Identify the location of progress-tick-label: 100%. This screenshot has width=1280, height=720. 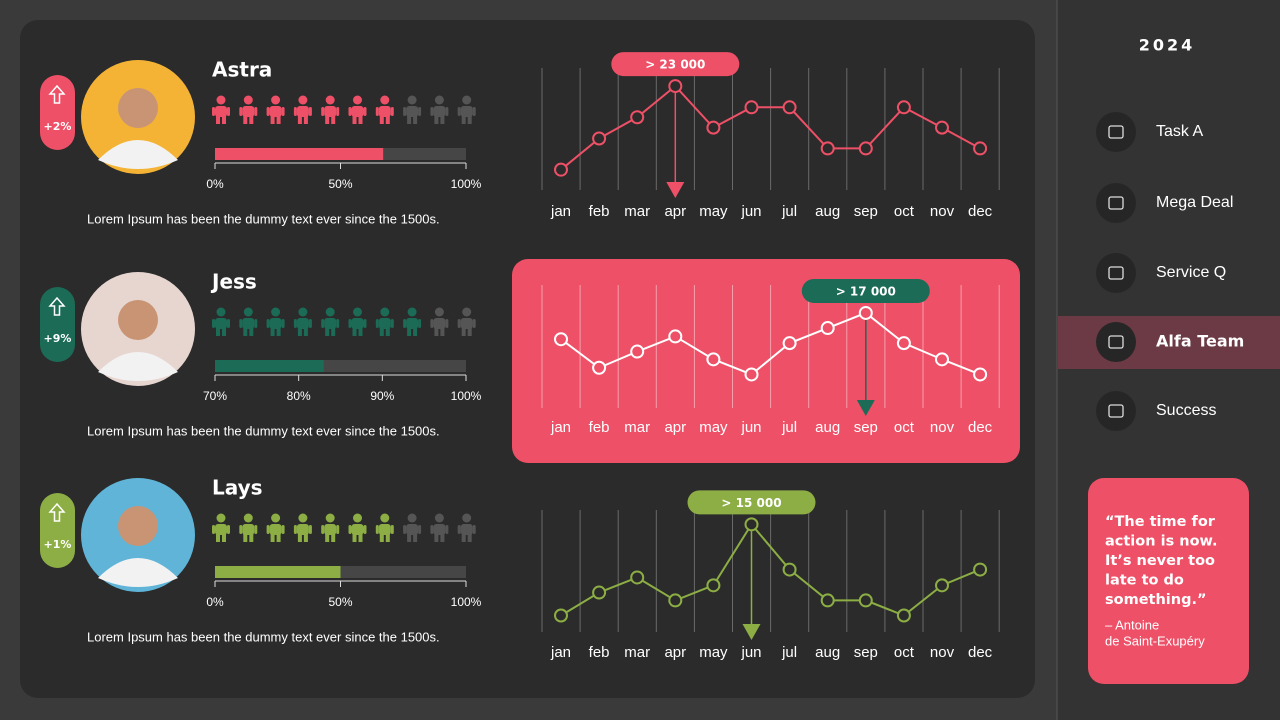
(466, 396).